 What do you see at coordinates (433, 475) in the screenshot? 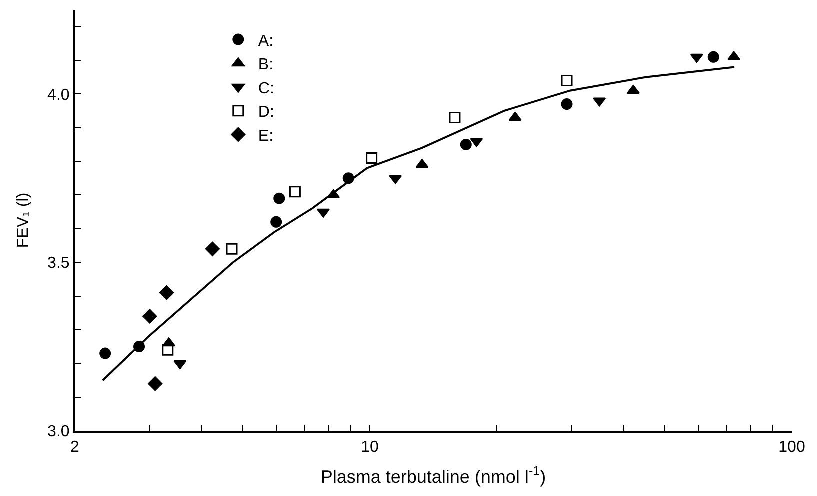
I see `x-axis-title: Plasma terbutaline (nmol l$^{-1}$)` at bounding box center [433, 475].